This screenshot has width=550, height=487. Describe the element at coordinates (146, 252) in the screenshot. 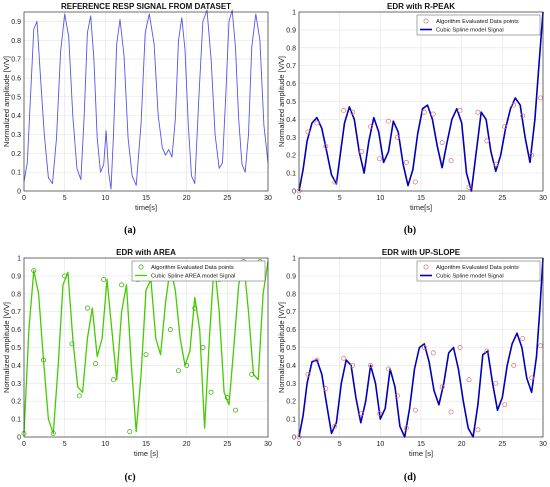

I see `chart-title: EDR with AREA` at that location.